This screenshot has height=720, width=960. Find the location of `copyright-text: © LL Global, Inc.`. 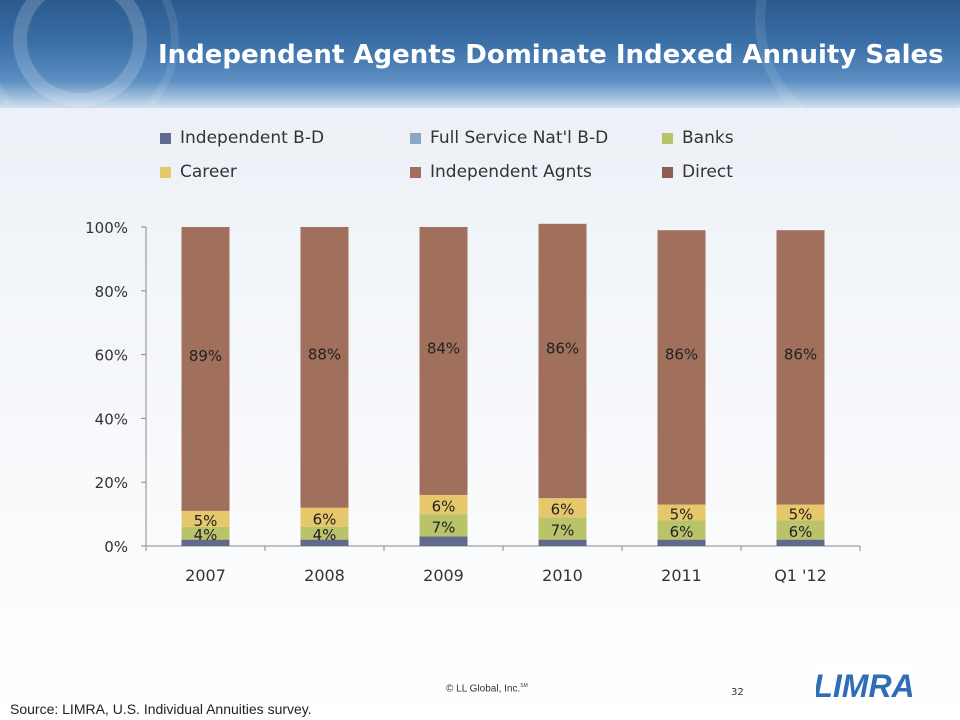

copyright-text: © LL Global, Inc. is located at coordinates (483, 689).